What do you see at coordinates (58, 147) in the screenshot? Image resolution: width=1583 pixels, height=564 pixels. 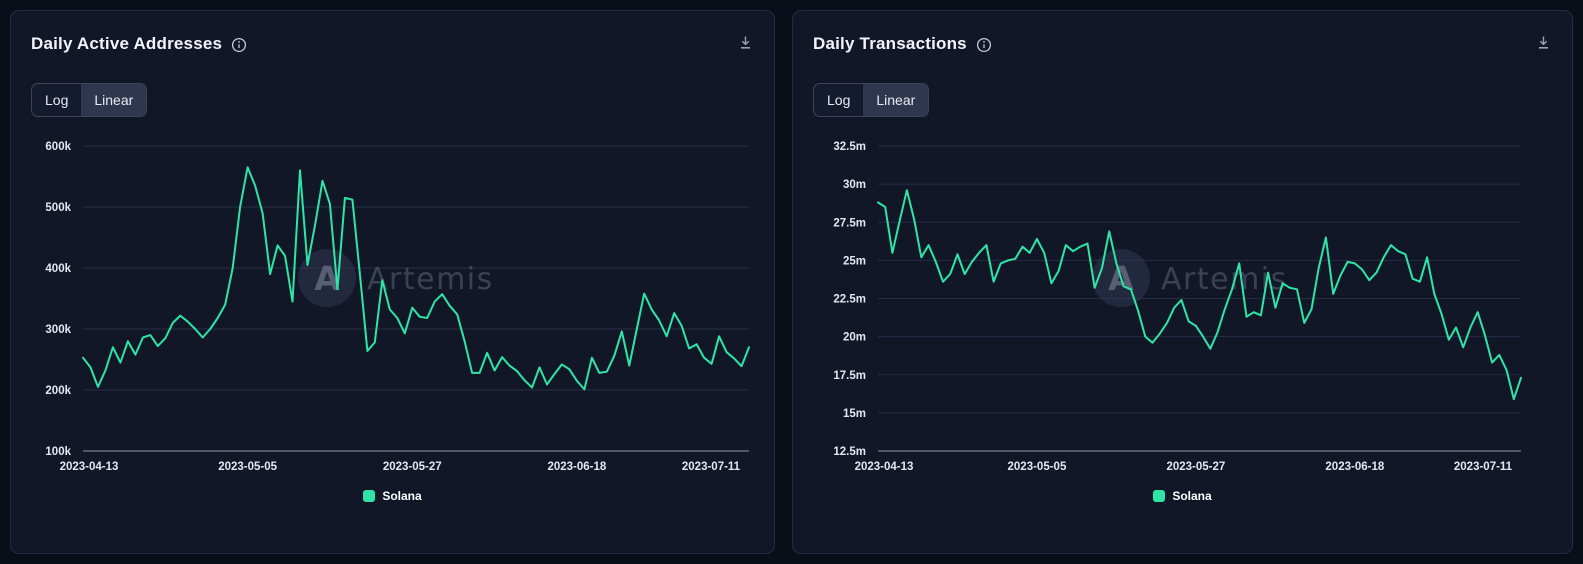 I see `svg-text: 600k` at bounding box center [58, 147].